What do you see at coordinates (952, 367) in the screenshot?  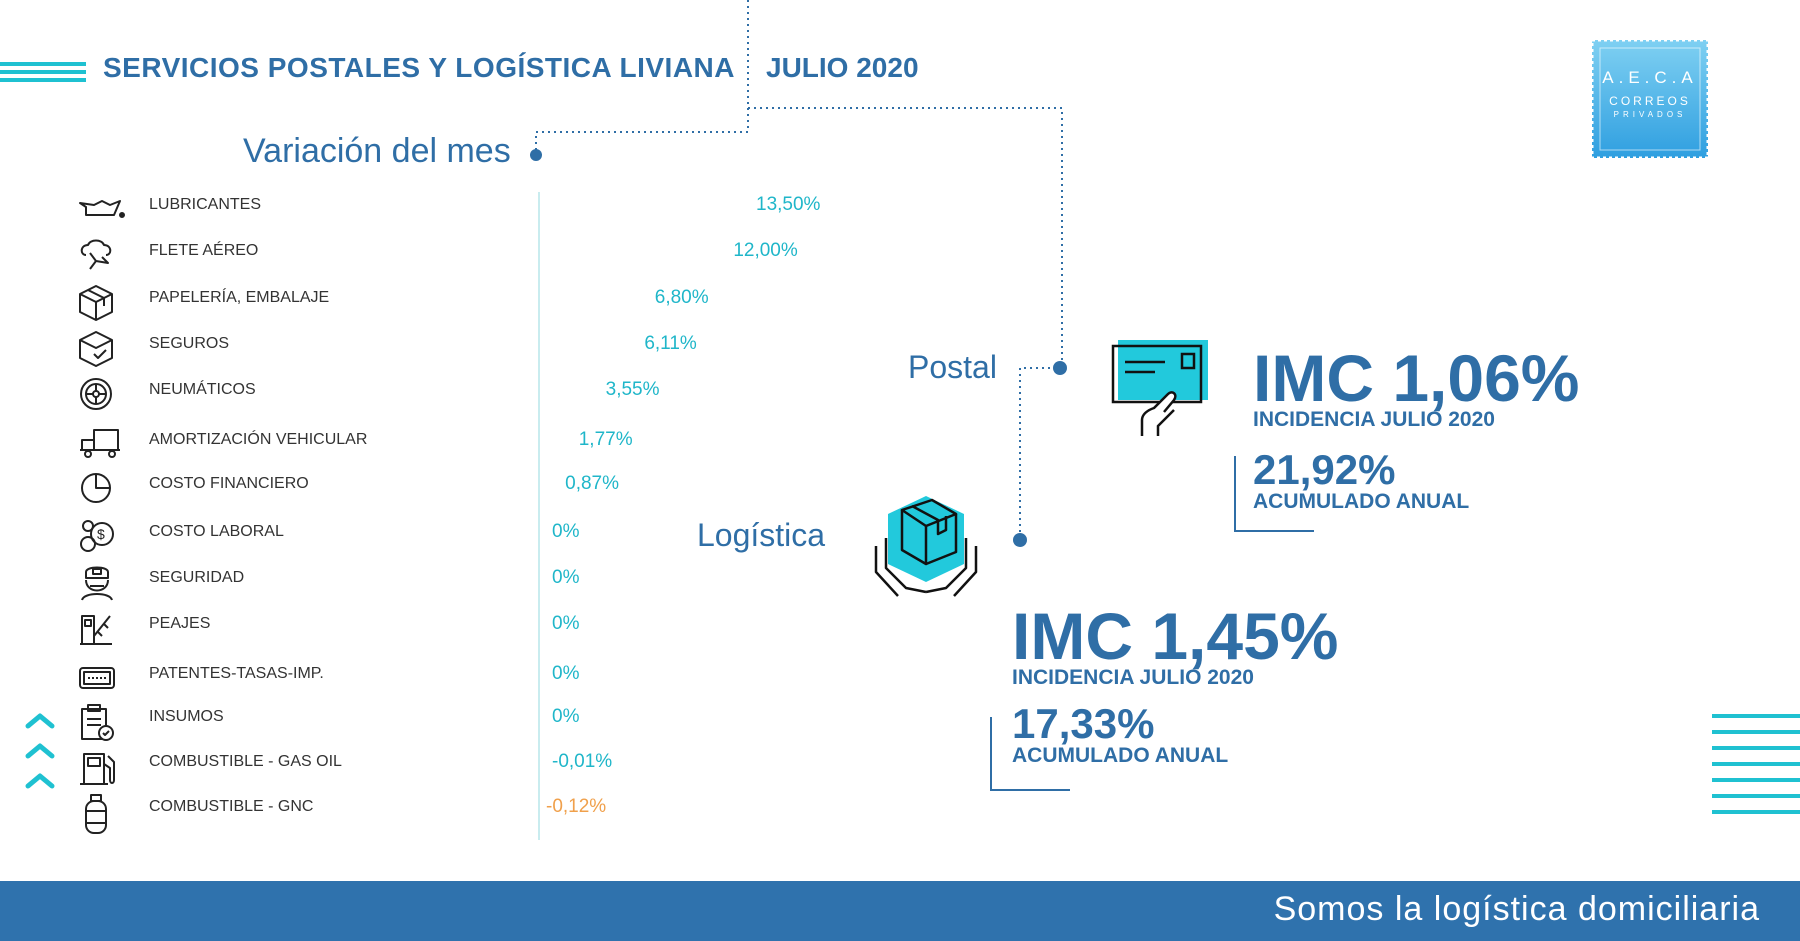 I see `postal-label: Postal` at bounding box center [952, 367].